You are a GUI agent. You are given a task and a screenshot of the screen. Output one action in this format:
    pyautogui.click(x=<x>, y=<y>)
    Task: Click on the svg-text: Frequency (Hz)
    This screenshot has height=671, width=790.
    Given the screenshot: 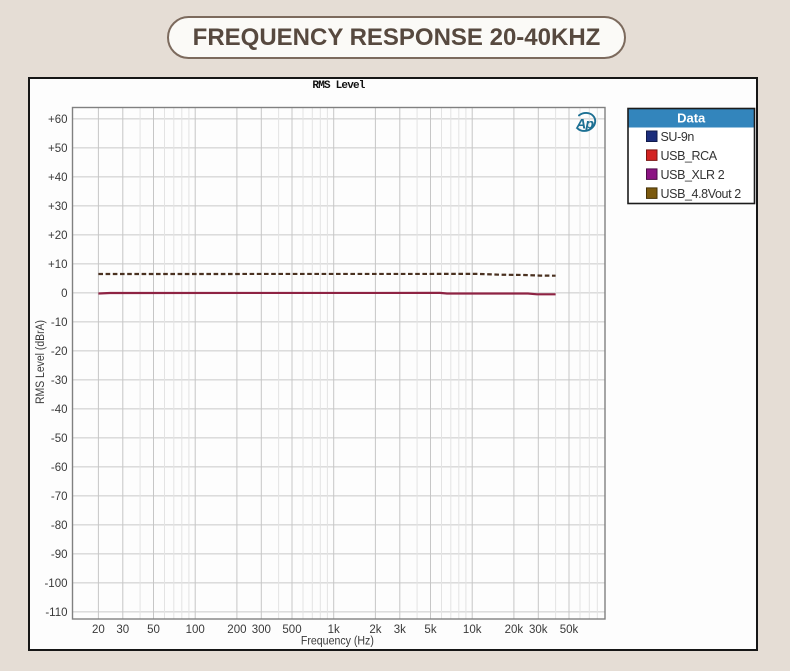 What is the action you would take?
    pyautogui.click(x=337, y=642)
    